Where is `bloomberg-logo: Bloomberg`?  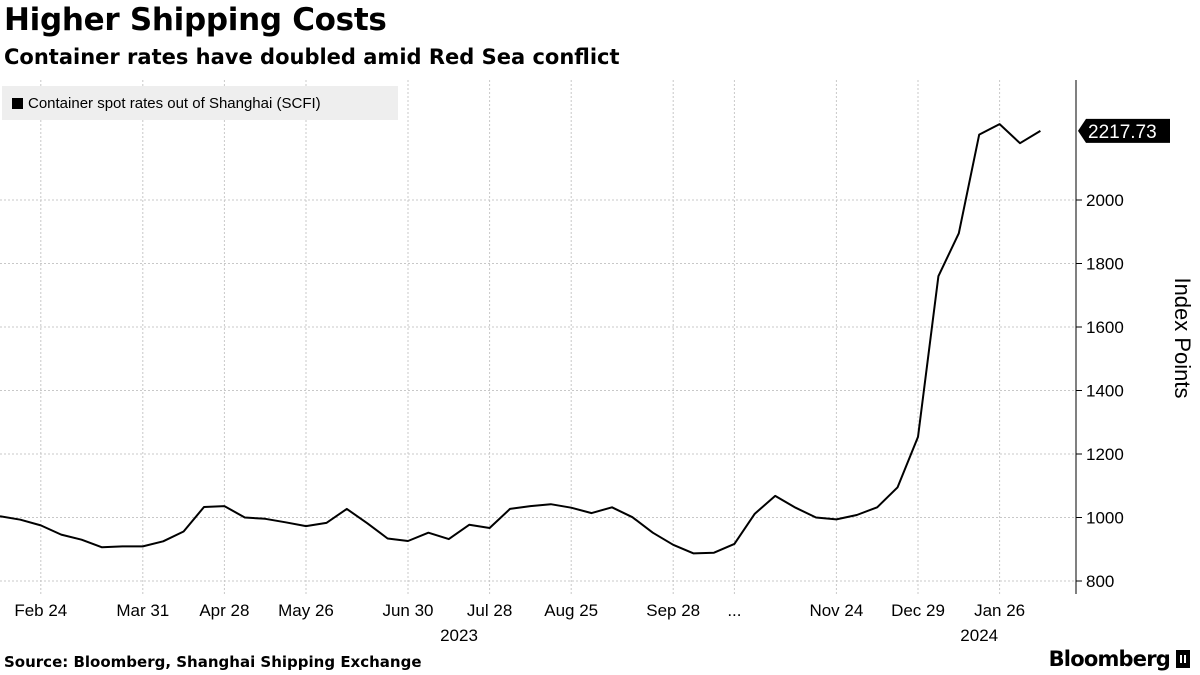 bloomberg-logo: Bloomberg is located at coordinates (1119, 659).